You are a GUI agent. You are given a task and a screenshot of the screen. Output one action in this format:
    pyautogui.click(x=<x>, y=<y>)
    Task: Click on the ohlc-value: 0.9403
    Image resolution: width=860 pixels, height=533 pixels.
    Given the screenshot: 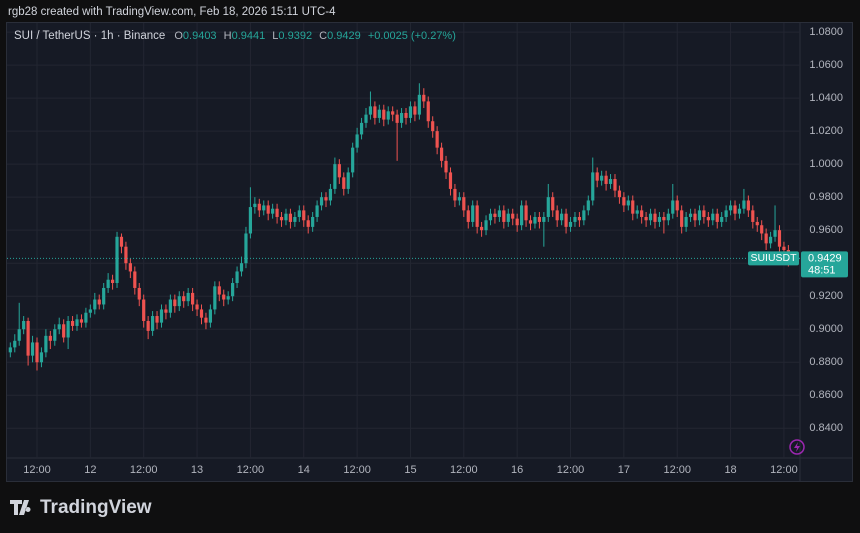 What is the action you would take?
    pyautogui.click(x=200, y=36)
    